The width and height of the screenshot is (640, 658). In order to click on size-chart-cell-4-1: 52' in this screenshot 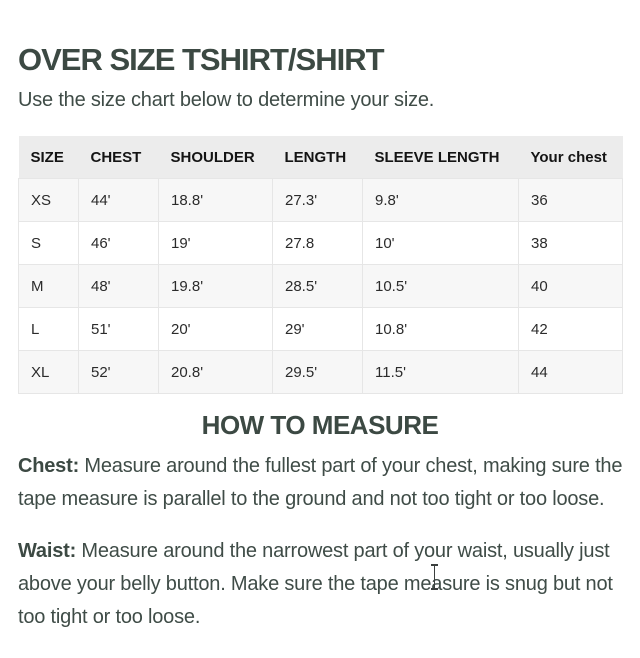, I will do `click(118, 372)`.